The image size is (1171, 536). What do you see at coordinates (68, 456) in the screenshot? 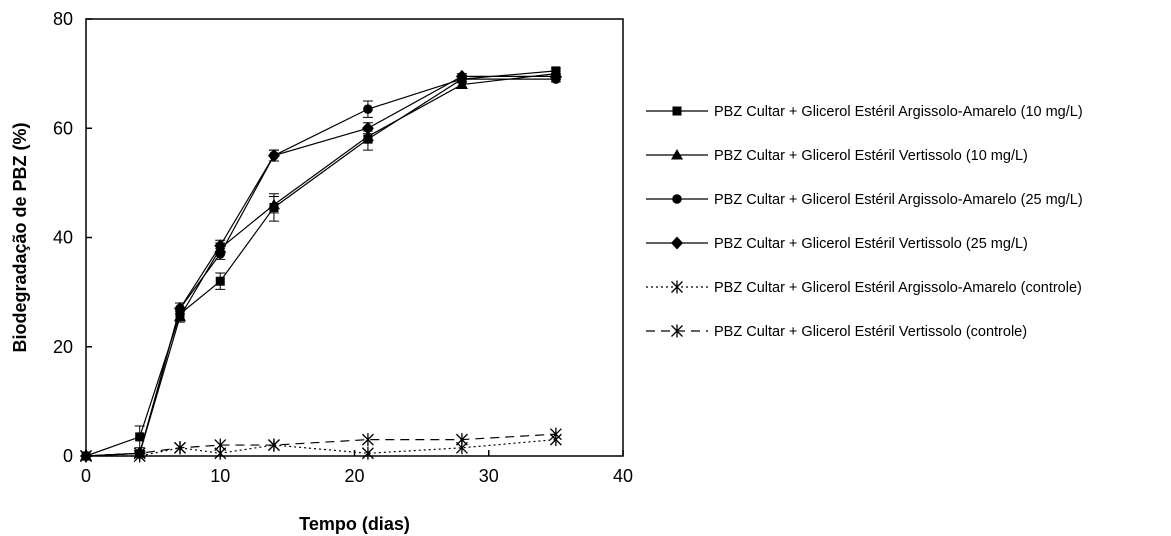
I see `y-tick-label: 0` at bounding box center [68, 456].